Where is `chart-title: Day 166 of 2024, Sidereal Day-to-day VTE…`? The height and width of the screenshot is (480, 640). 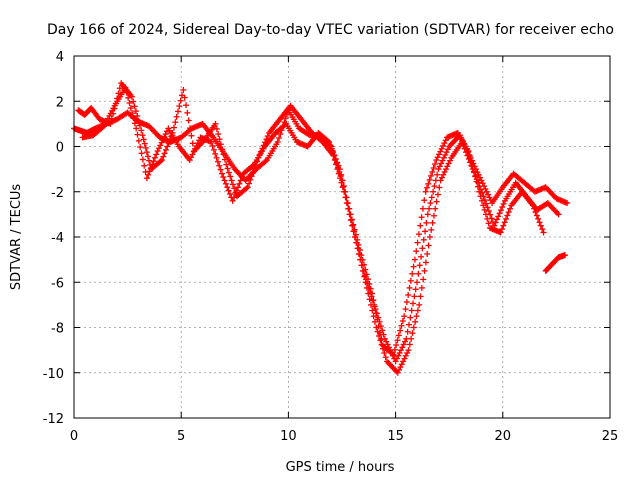 chart-title: Day 166 of 2024, Sidereal Day-to-day VTE… is located at coordinates (330, 30).